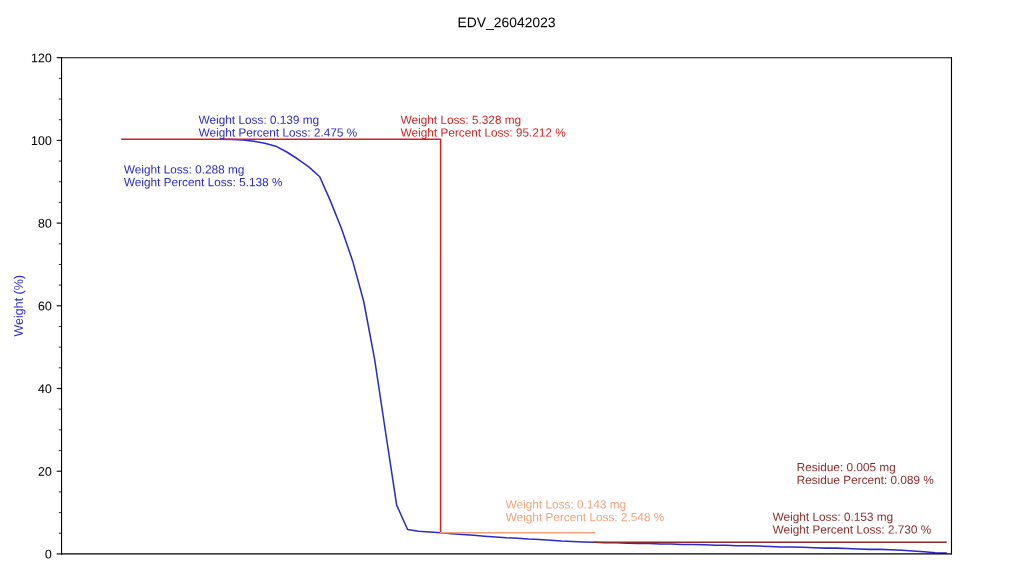  Describe the element at coordinates (19, 306) in the screenshot. I see `y-axis-title: Weight (%)` at that location.